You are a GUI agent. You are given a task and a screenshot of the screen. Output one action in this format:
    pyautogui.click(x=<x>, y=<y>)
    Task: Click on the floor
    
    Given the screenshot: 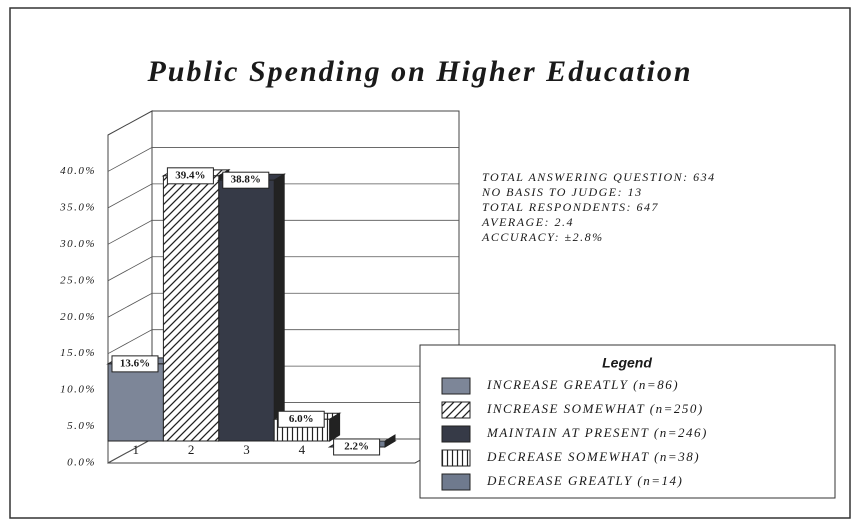 What is the action you would take?
    pyautogui.click(x=283, y=451)
    